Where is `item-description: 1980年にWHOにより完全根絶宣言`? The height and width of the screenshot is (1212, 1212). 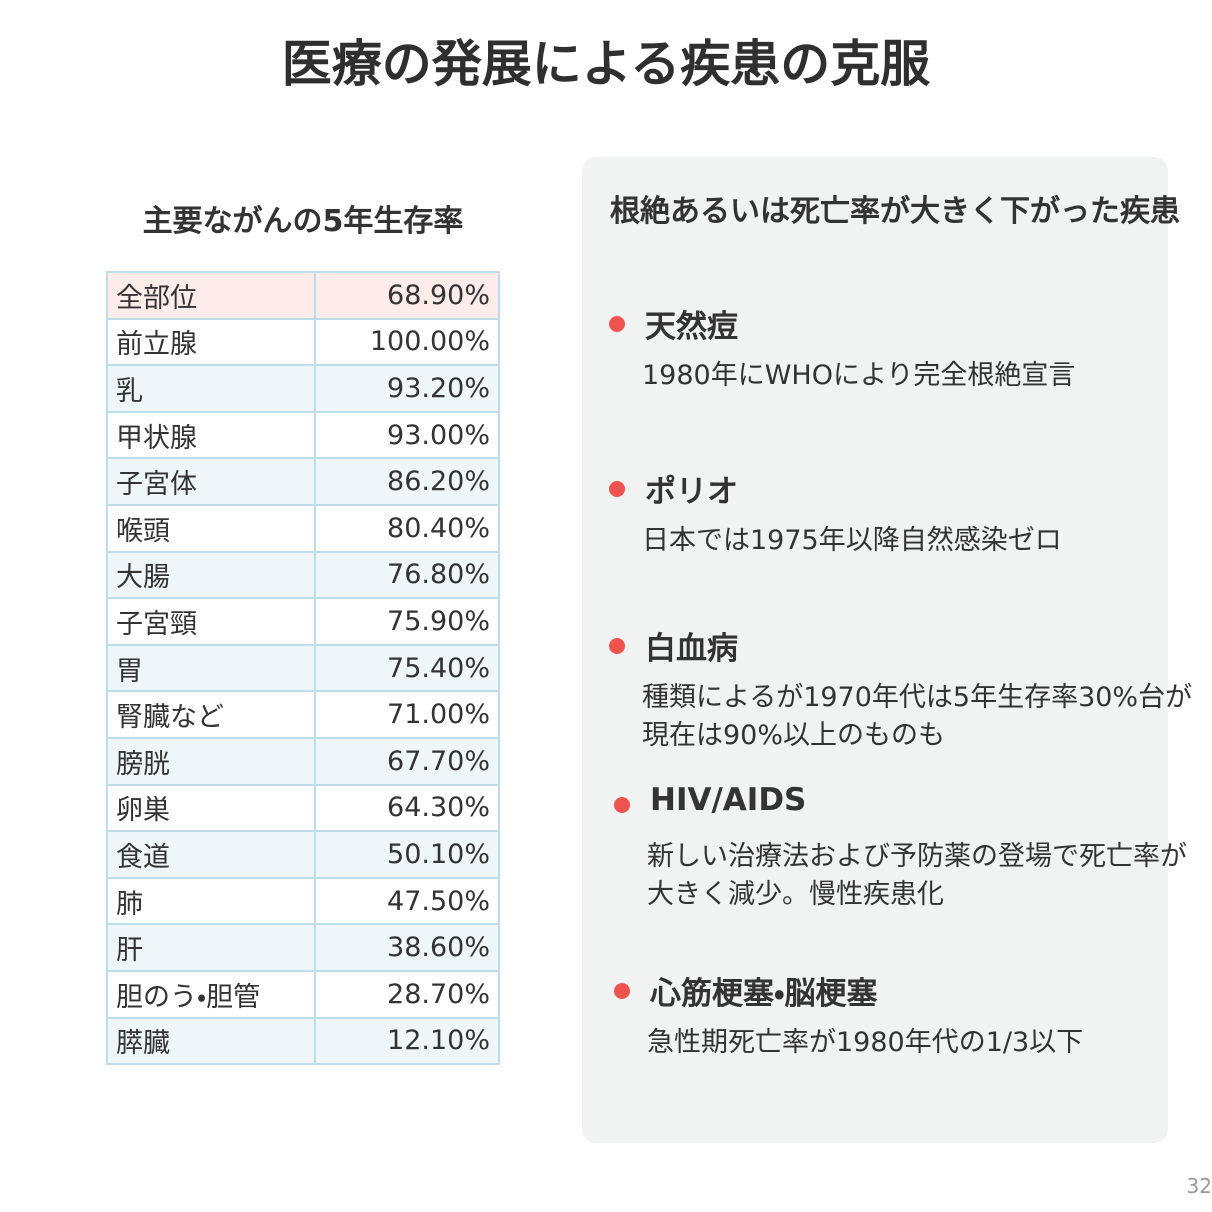
item-description: 1980年にWHOにより完全根絶宣言 is located at coordinates (859, 375).